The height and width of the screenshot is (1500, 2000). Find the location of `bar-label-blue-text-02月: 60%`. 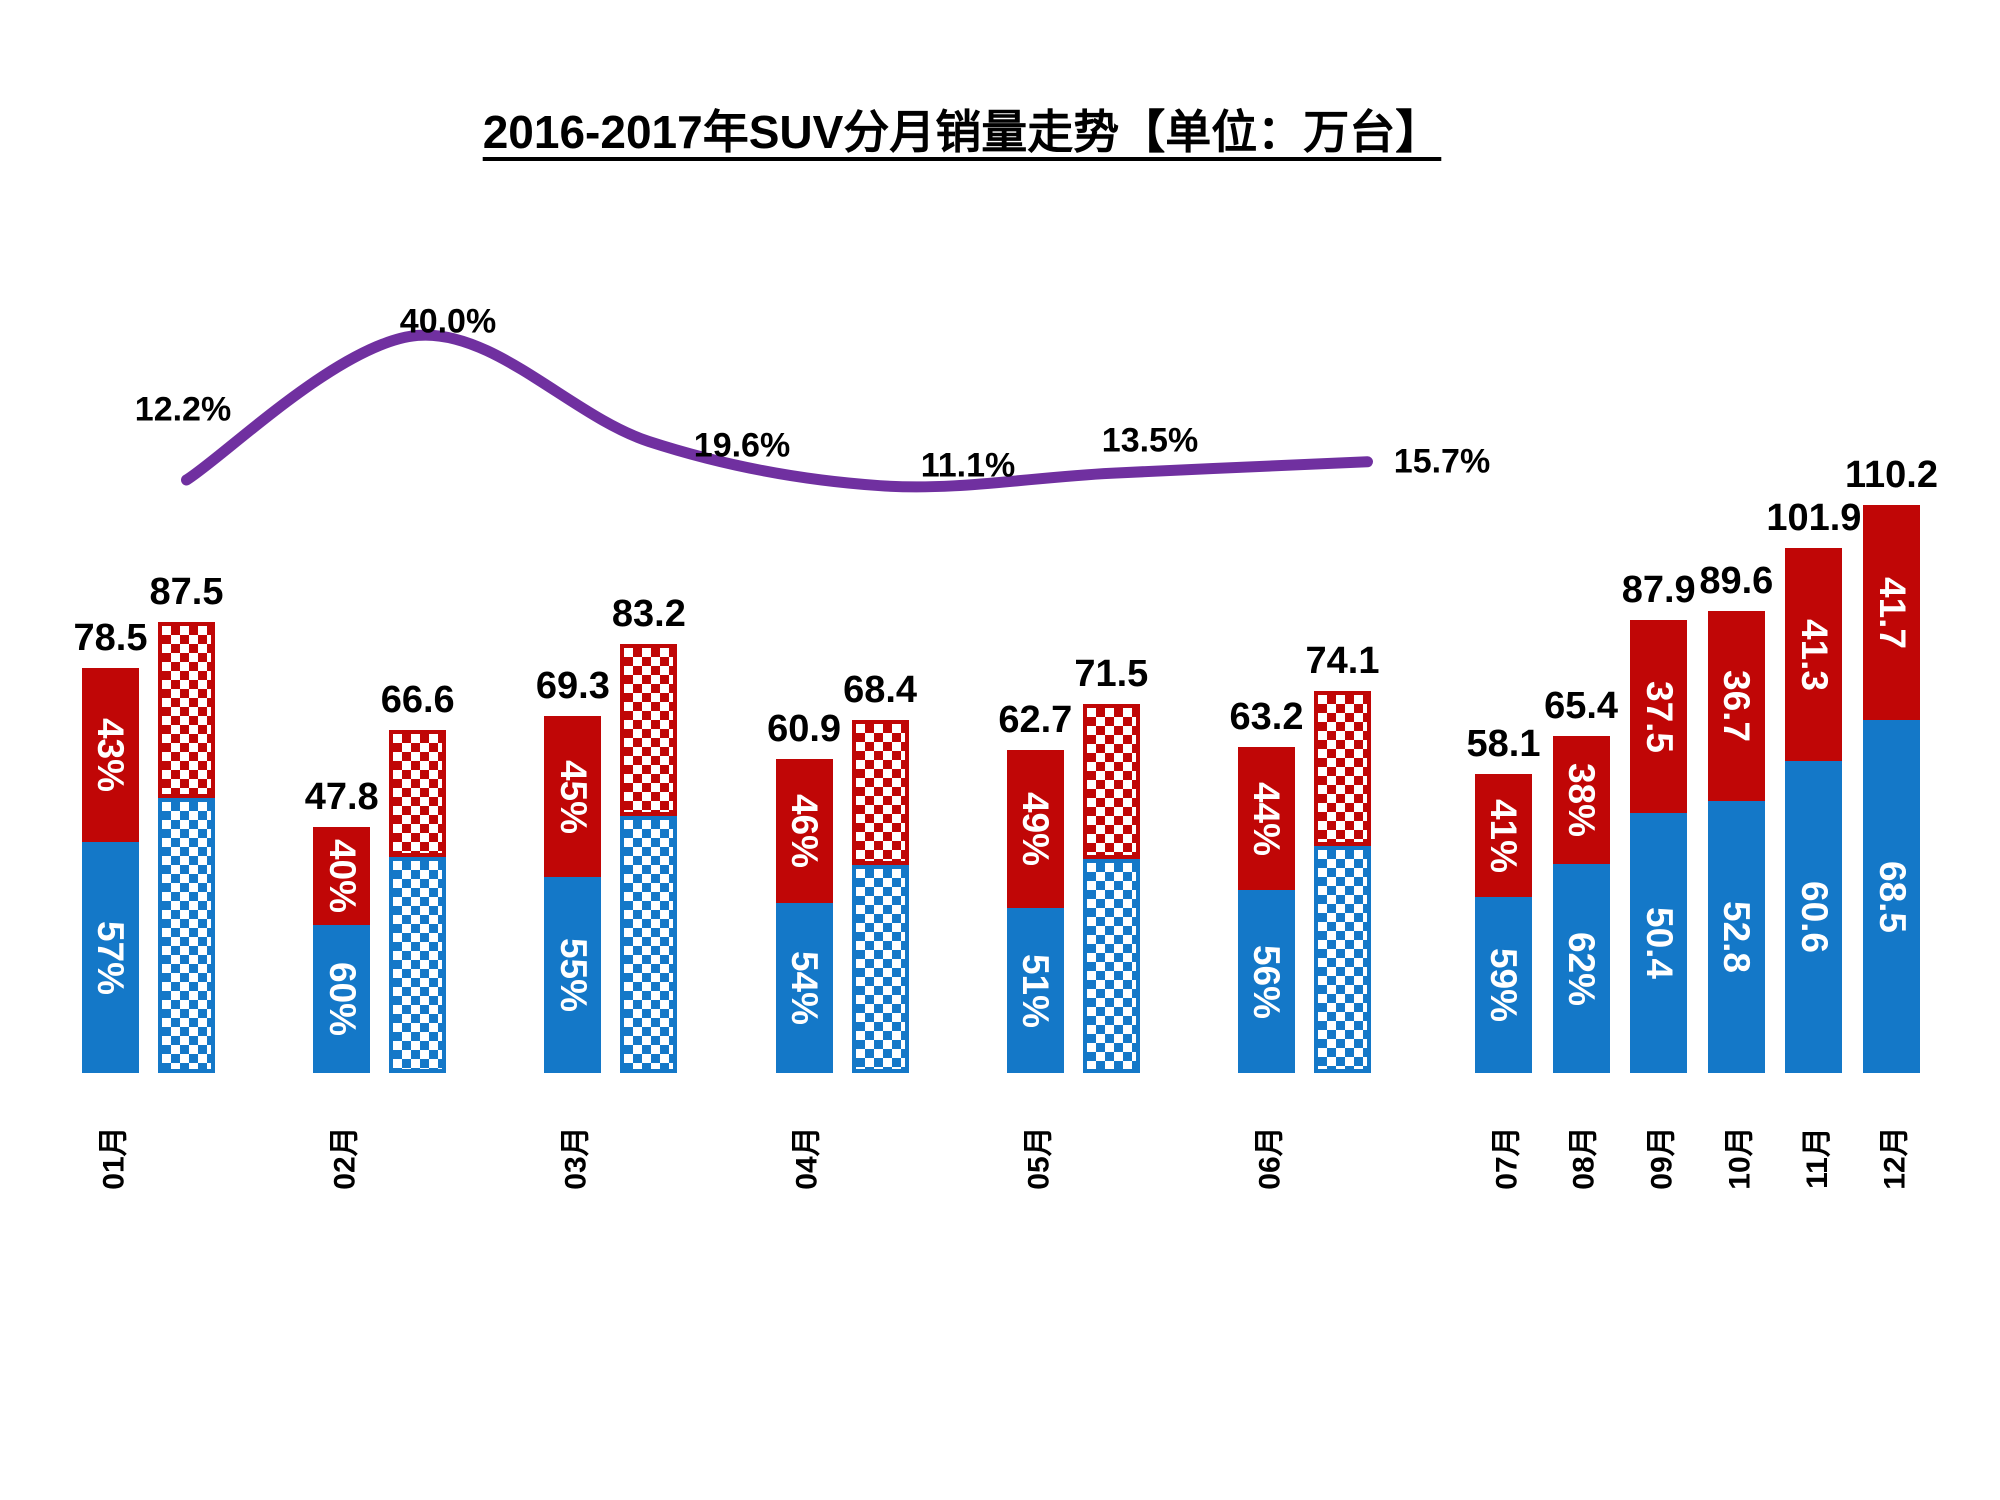

bar-label-blue-text-02月: 60% is located at coordinates (342, 999).